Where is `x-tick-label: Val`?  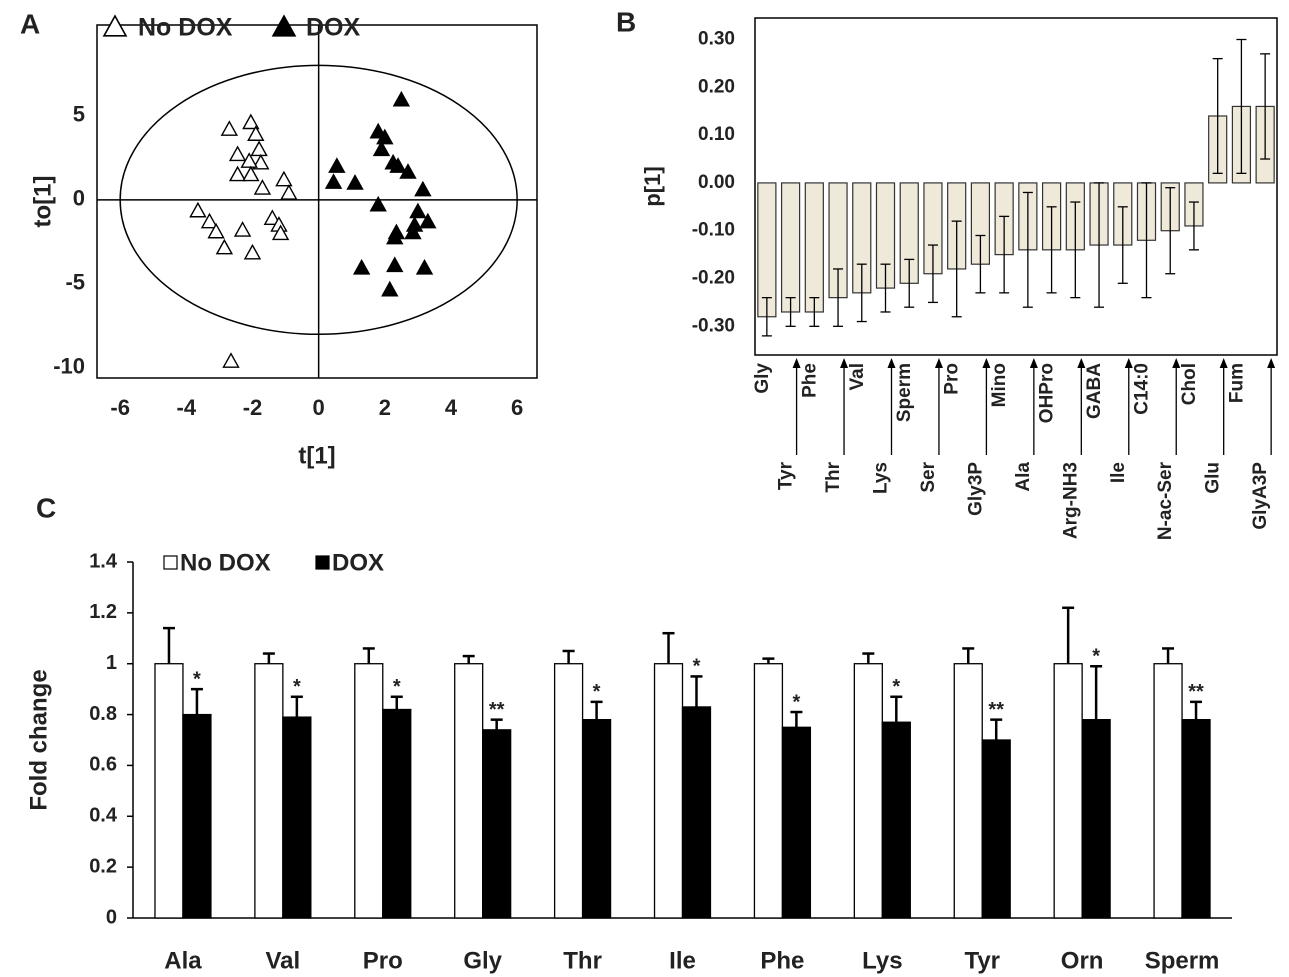
x-tick-label: Val is located at coordinates (283, 960).